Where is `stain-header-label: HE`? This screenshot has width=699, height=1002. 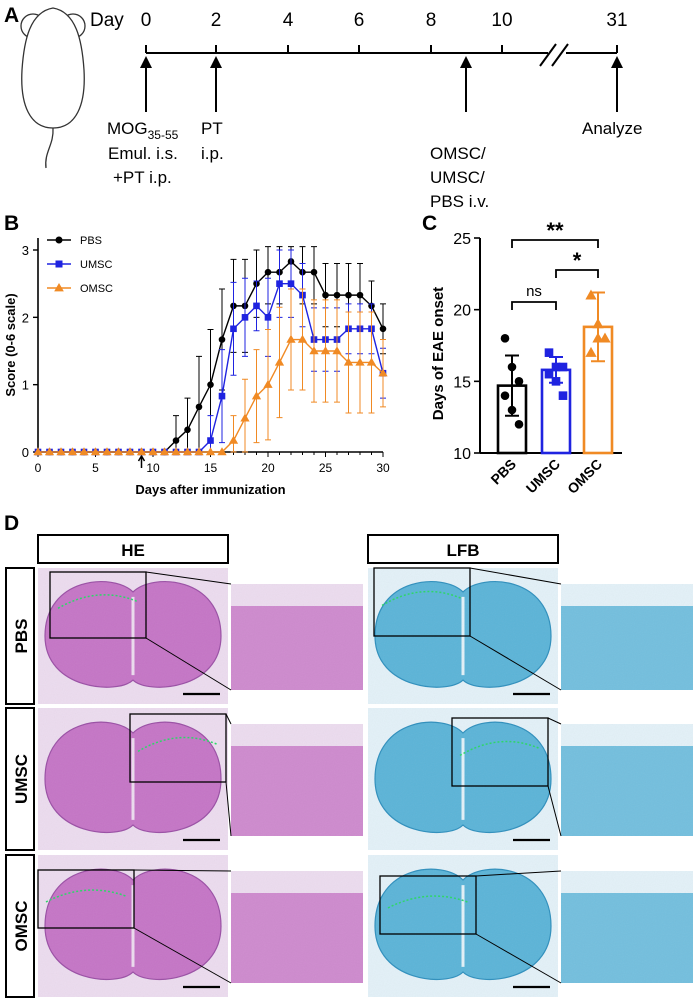 stain-header-label: HE is located at coordinates (133, 550).